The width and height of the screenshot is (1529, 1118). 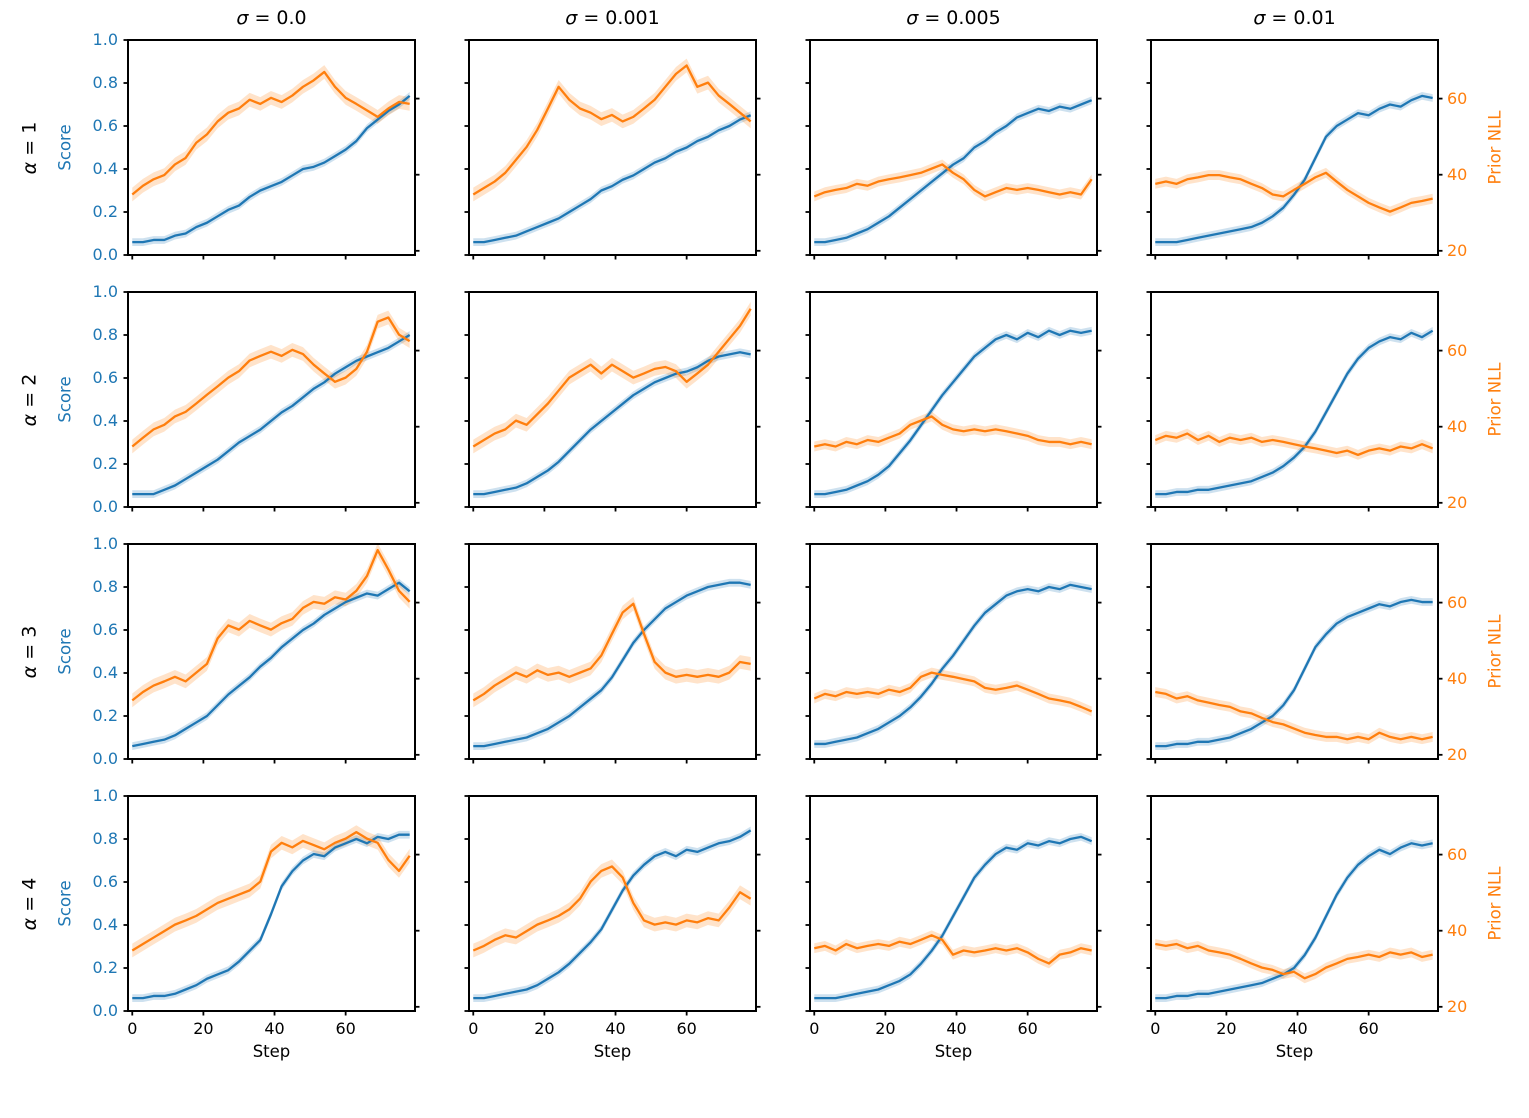 I want to click on subplot-alpha3-sigma0.005, so click(x=953, y=653).